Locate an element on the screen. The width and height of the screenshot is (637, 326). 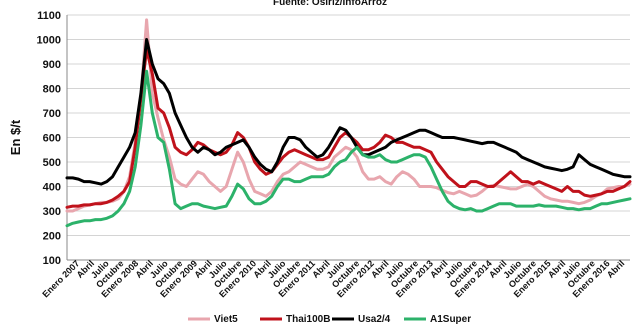
y-tick-label: 800 is located at coordinates (52, 90).